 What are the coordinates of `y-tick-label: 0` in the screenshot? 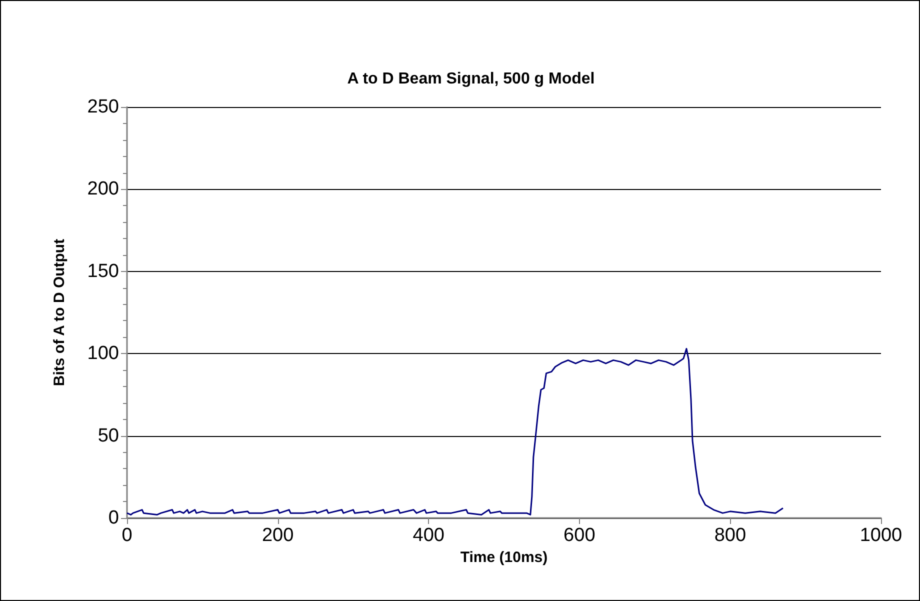 It's located at (113, 518).